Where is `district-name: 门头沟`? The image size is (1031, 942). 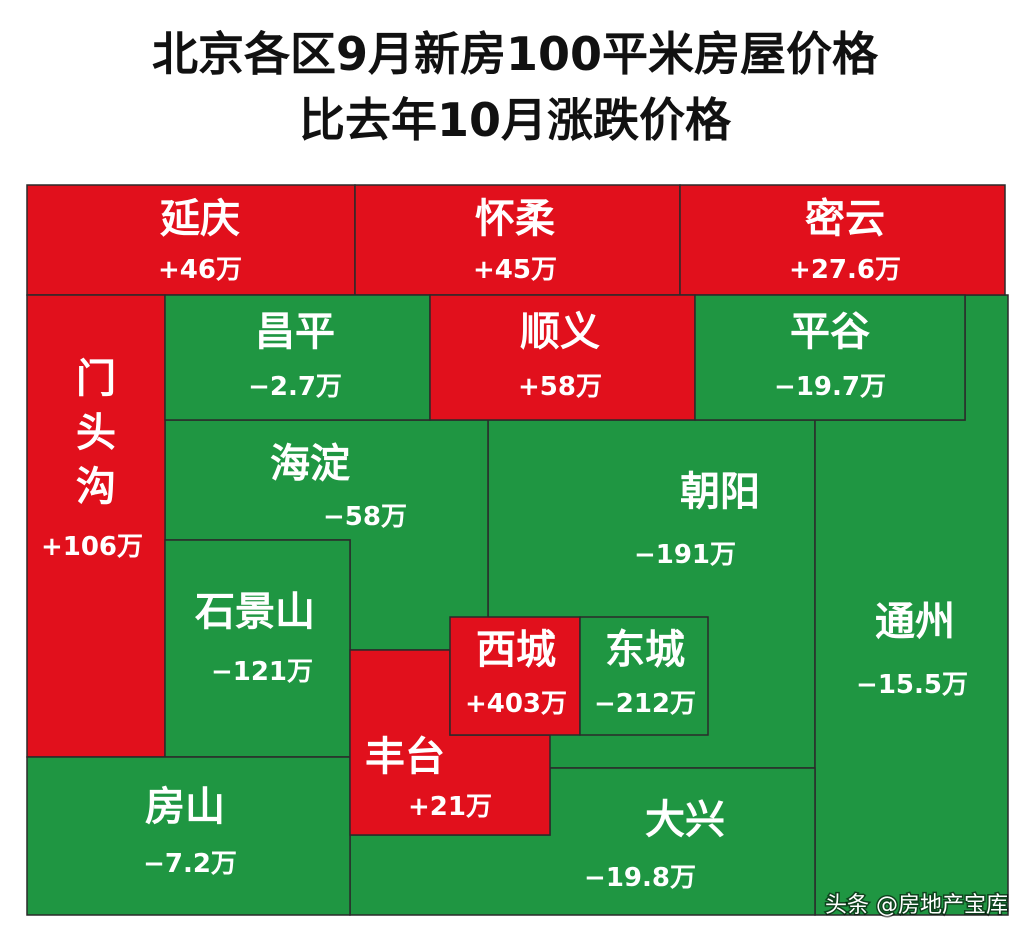
district-name: 门头沟 is located at coordinates (92, 438).